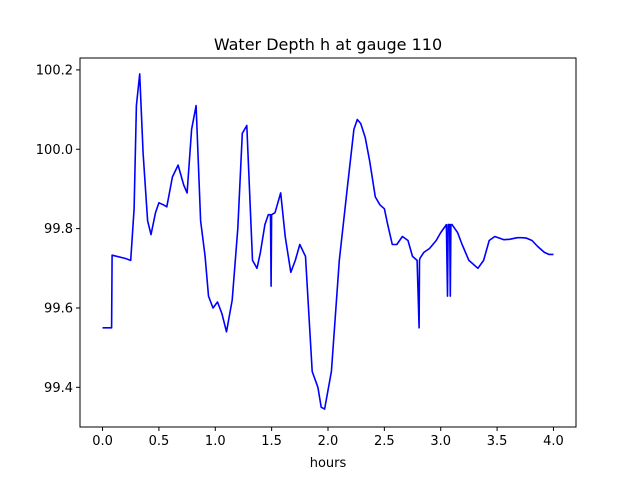 The height and width of the screenshot is (480, 640). I want to click on chart-title: Water Depth h at gauge 110, so click(328, 44).